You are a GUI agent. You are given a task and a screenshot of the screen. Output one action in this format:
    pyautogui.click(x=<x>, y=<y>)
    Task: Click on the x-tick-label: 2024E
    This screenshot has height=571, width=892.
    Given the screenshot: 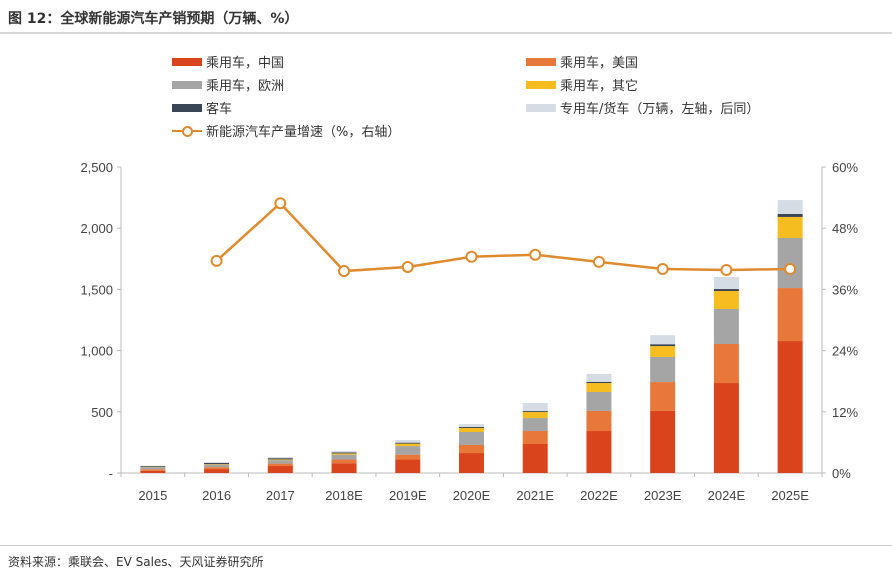 What is the action you would take?
    pyautogui.click(x=727, y=495)
    